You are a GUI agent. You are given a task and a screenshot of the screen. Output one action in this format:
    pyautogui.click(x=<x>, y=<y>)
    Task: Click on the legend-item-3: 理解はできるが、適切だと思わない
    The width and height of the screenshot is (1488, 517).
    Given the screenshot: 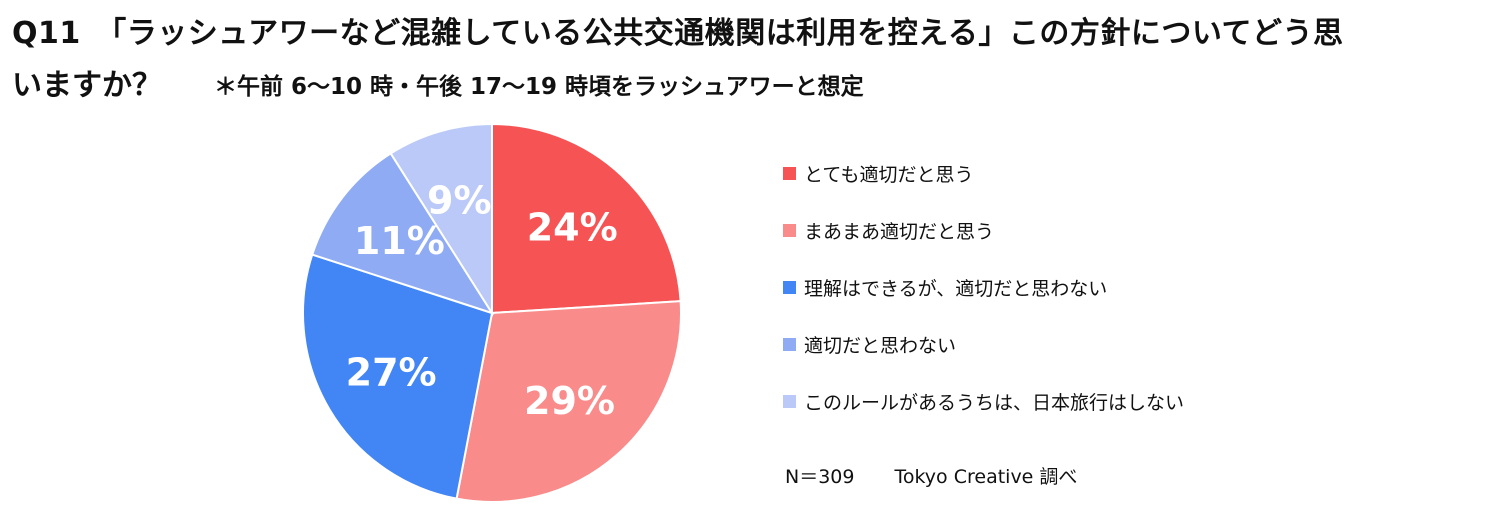 What is the action you would take?
    pyautogui.click(x=945, y=287)
    